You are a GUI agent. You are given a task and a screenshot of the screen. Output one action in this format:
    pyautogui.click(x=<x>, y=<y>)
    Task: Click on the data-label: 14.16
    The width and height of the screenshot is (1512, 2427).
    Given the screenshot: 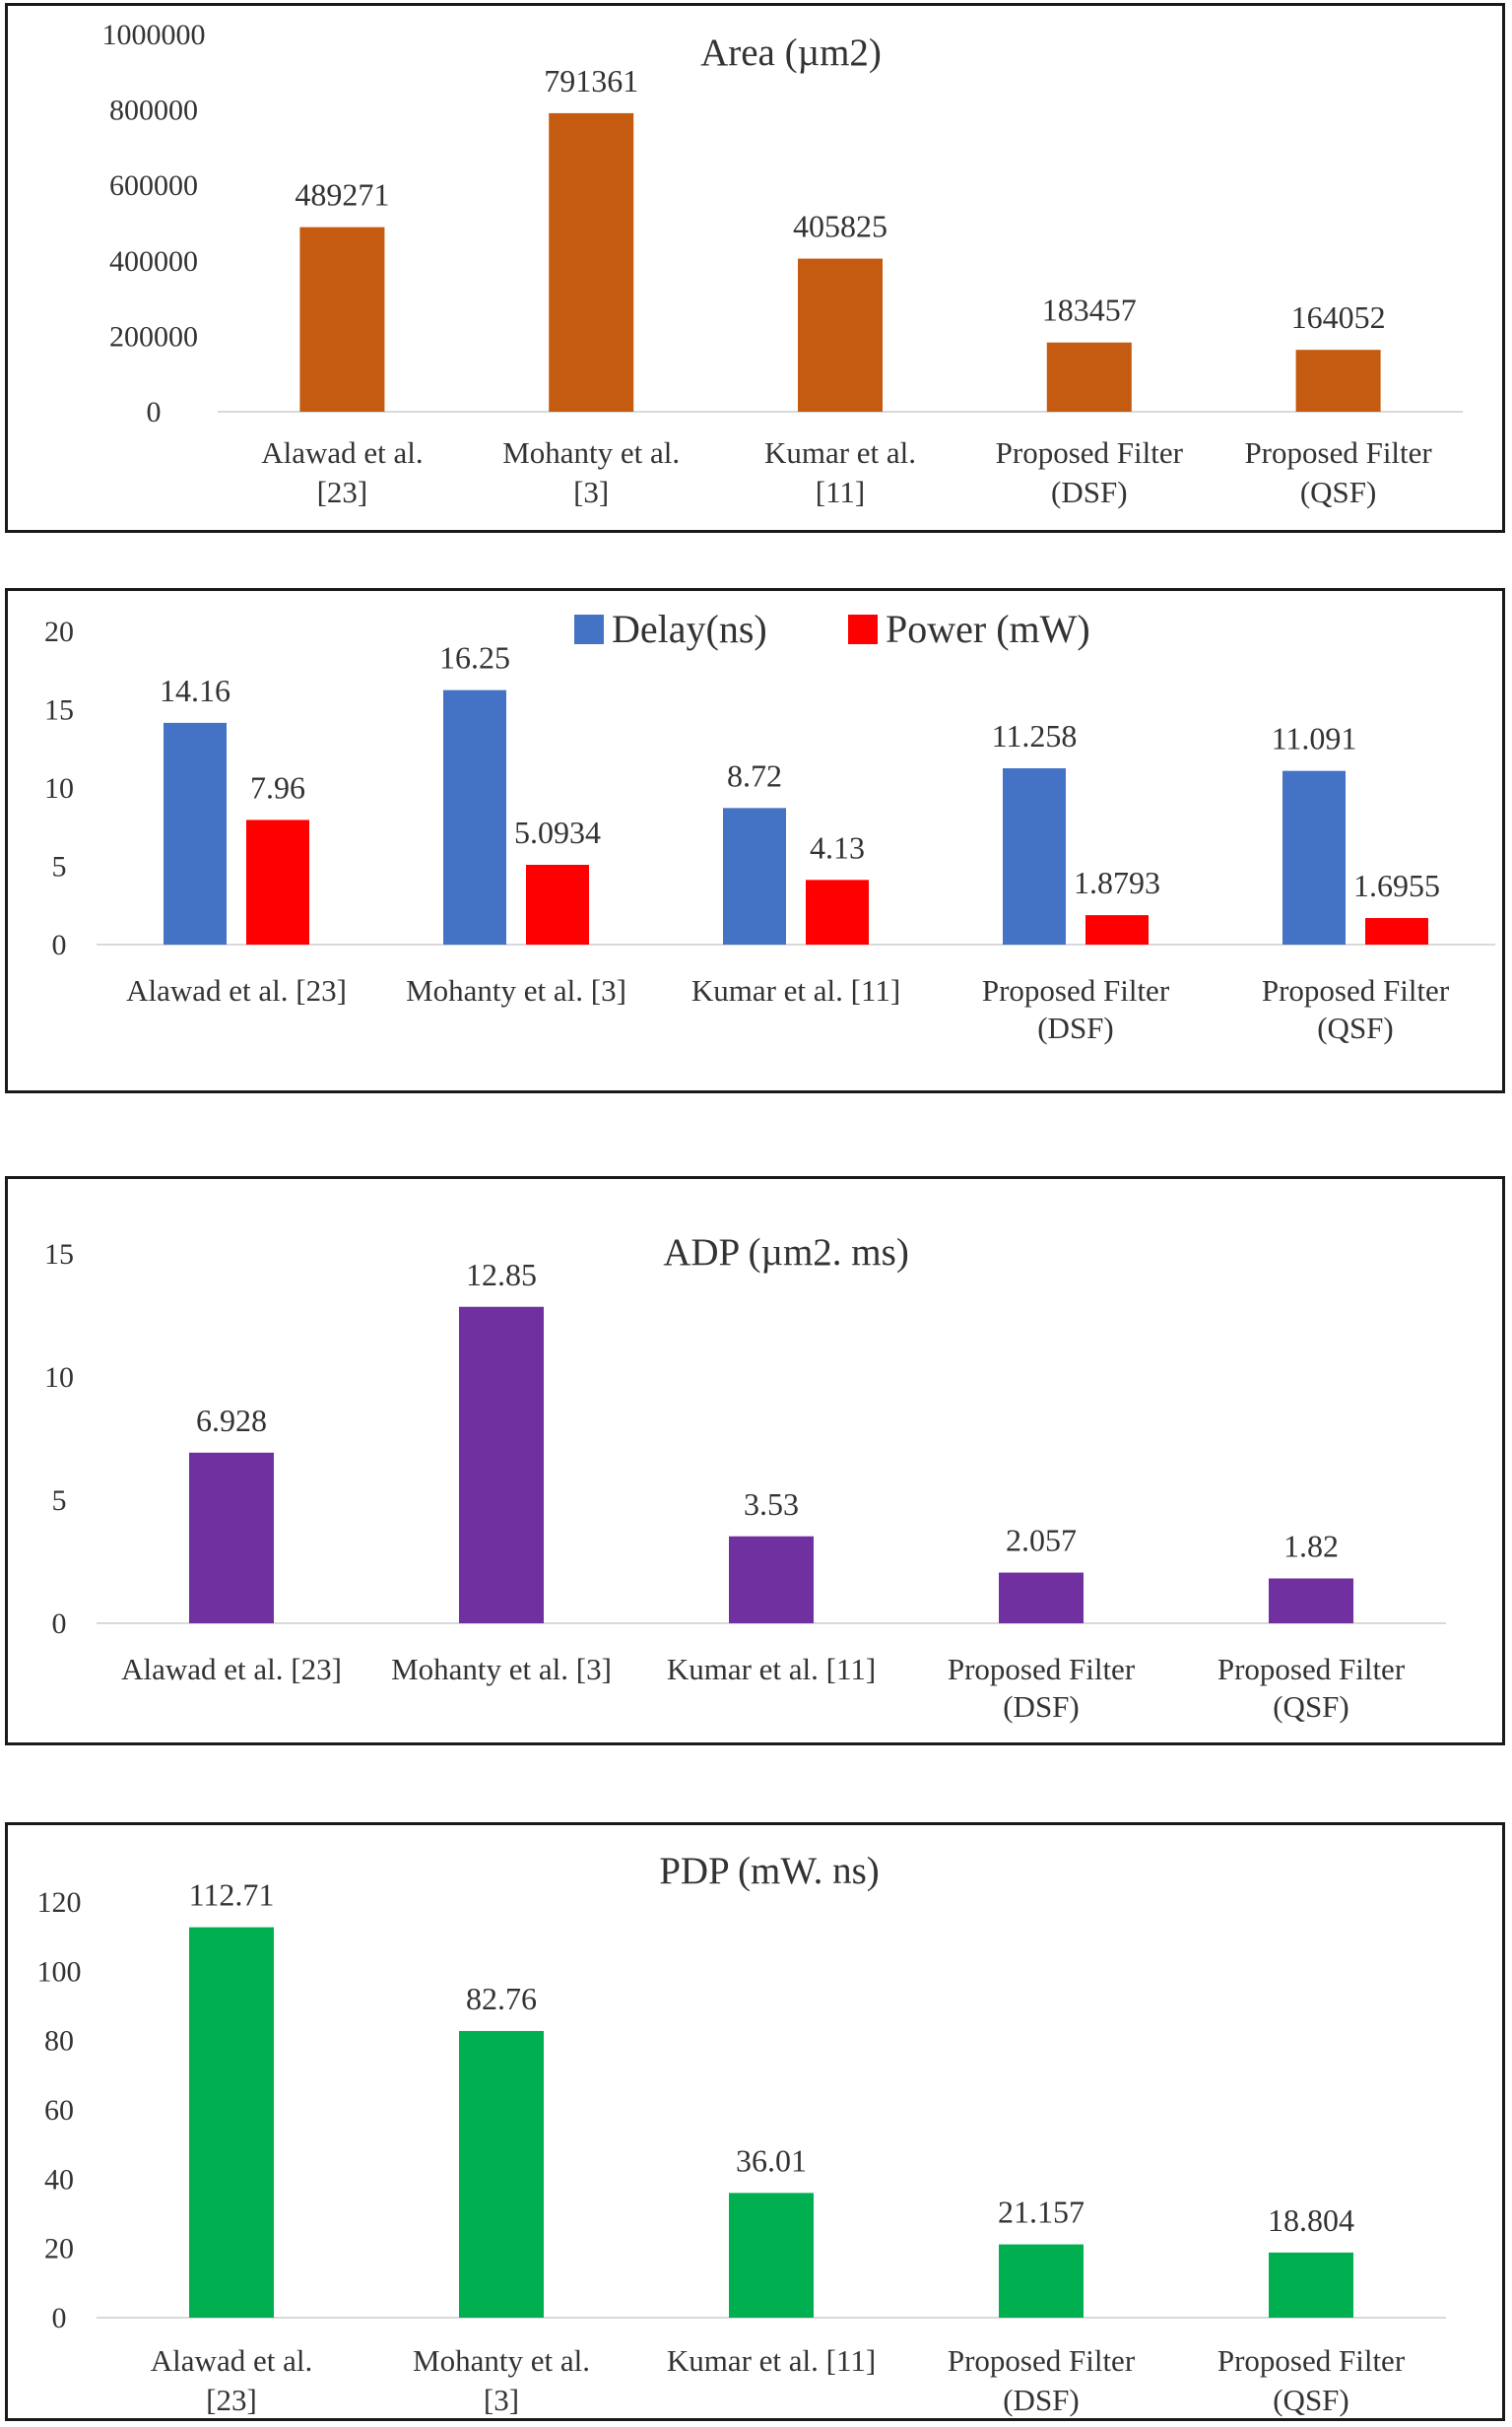 What is the action you would take?
    pyautogui.click(x=195, y=691)
    